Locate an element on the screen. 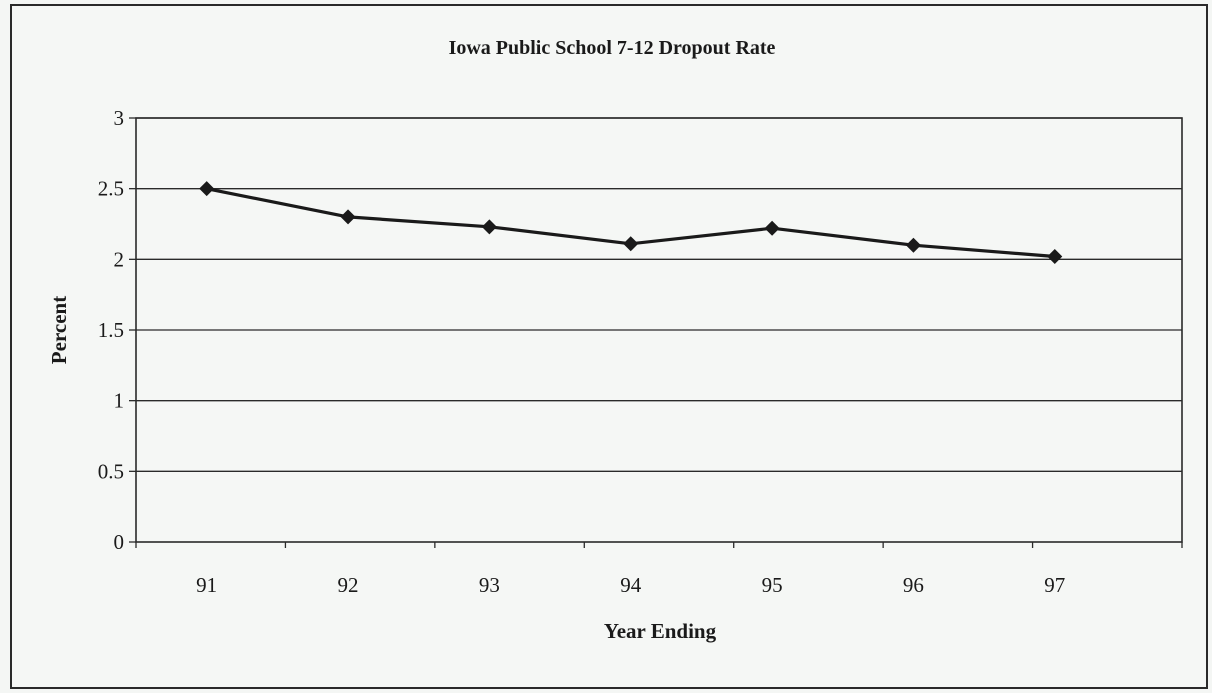 The height and width of the screenshot is (693, 1212). y-tick-label: 1 is located at coordinates (119, 401).